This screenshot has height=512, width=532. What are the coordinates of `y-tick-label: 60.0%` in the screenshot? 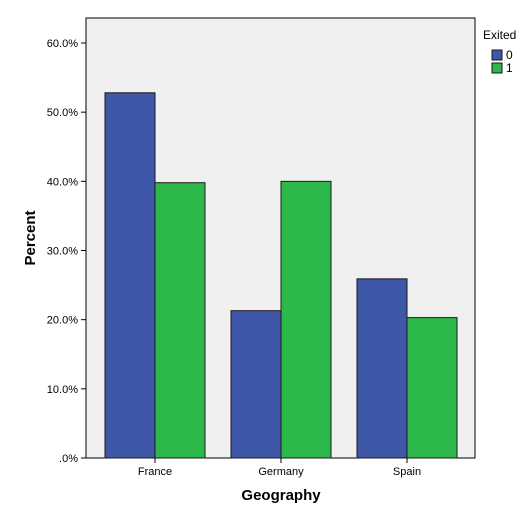 It's located at (62, 44).